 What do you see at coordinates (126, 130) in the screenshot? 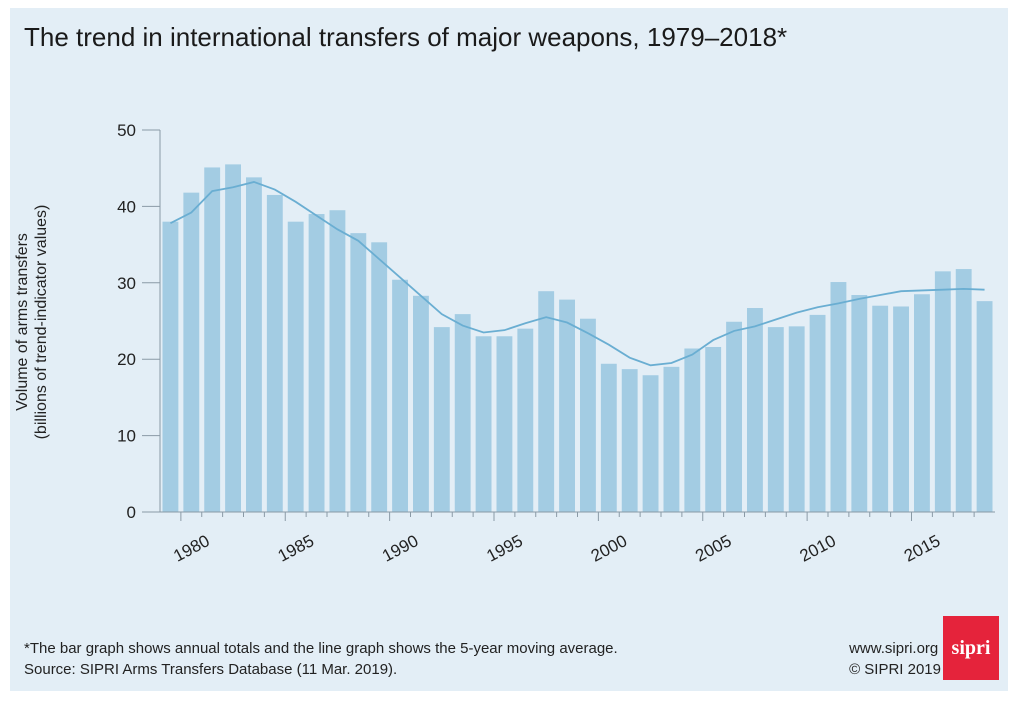
I see `y-tick-label-50: 50` at bounding box center [126, 130].